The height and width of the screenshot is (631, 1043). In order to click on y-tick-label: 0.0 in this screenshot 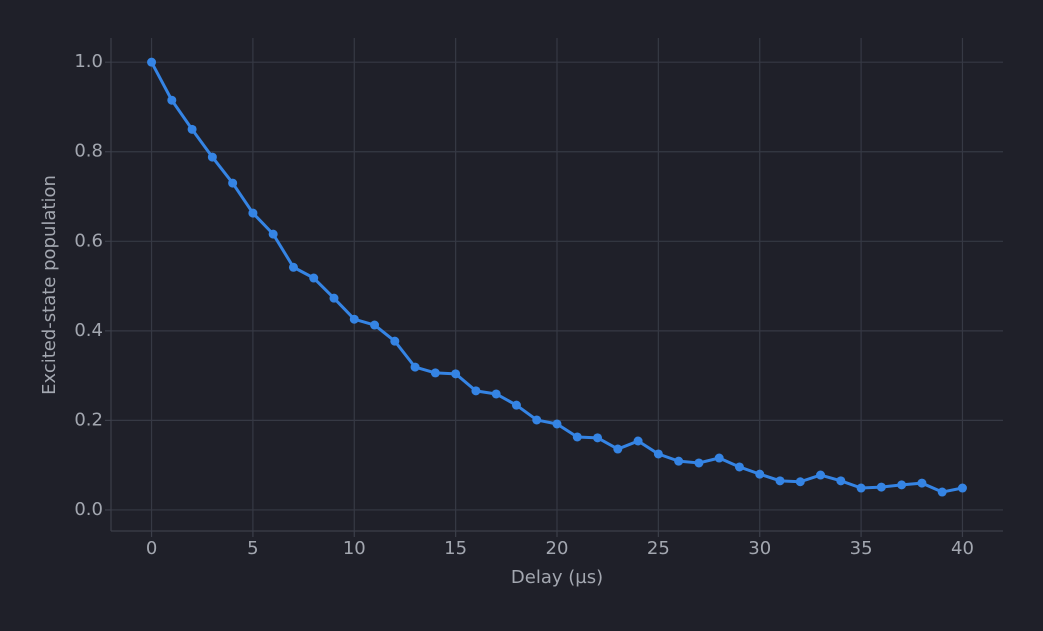, I will do `click(88, 509)`.